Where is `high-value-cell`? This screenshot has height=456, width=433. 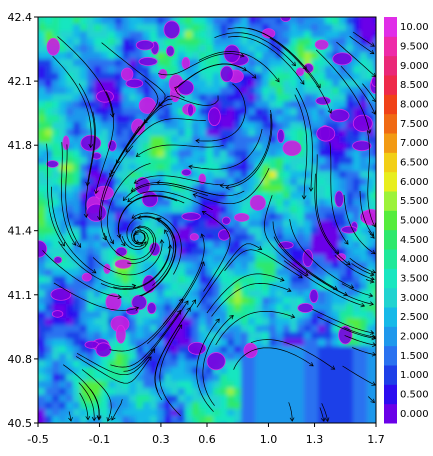
high-value-cell is located at coordinates (242, 217).